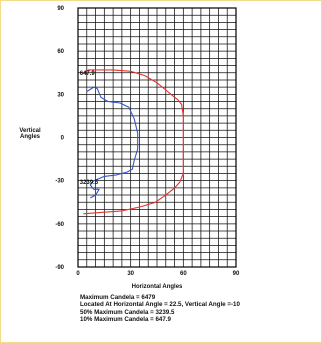  What do you see at coordinates (60, 9) in the screenshot?
I see `y-tick-label: 90` at bounding box center [60, 9].